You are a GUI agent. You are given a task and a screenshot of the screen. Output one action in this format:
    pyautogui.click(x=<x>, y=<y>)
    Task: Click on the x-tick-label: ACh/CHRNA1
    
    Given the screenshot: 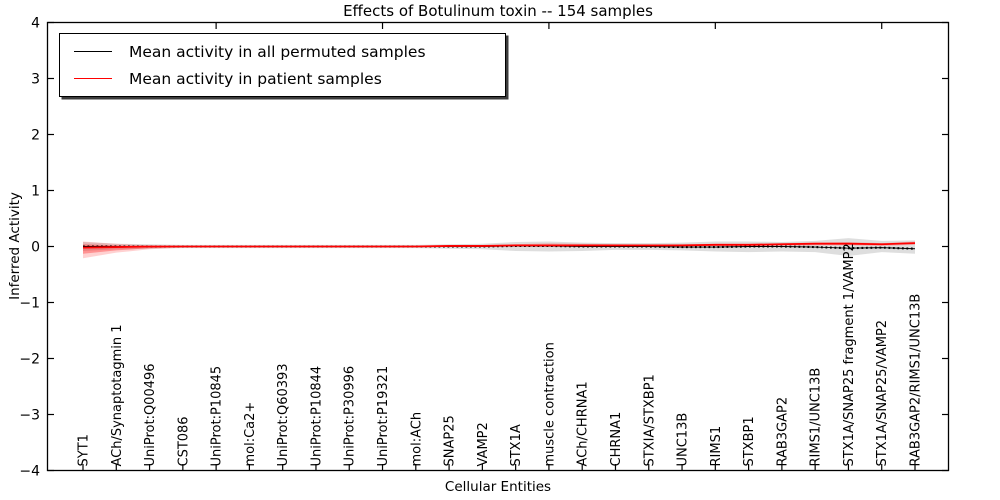 What is the action you would take?
    pyautogui.click(x=583, y=423)
    